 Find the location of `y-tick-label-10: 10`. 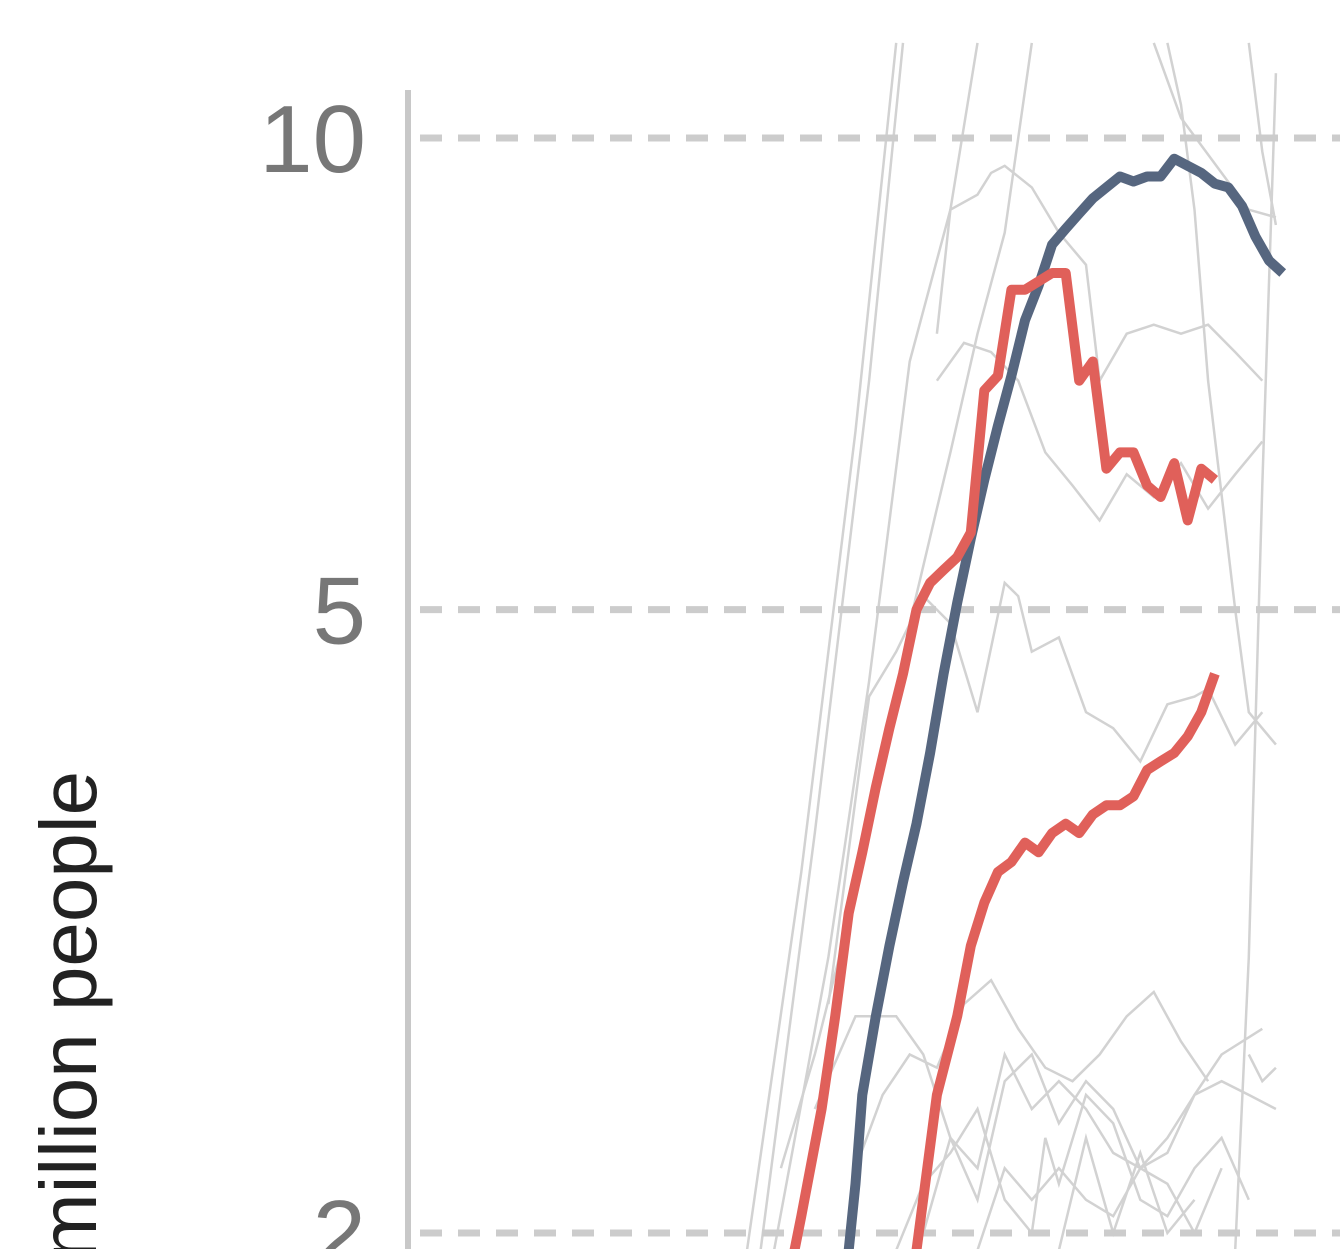

y-tick-label-10: 10 is located at coordinates (312, 139).